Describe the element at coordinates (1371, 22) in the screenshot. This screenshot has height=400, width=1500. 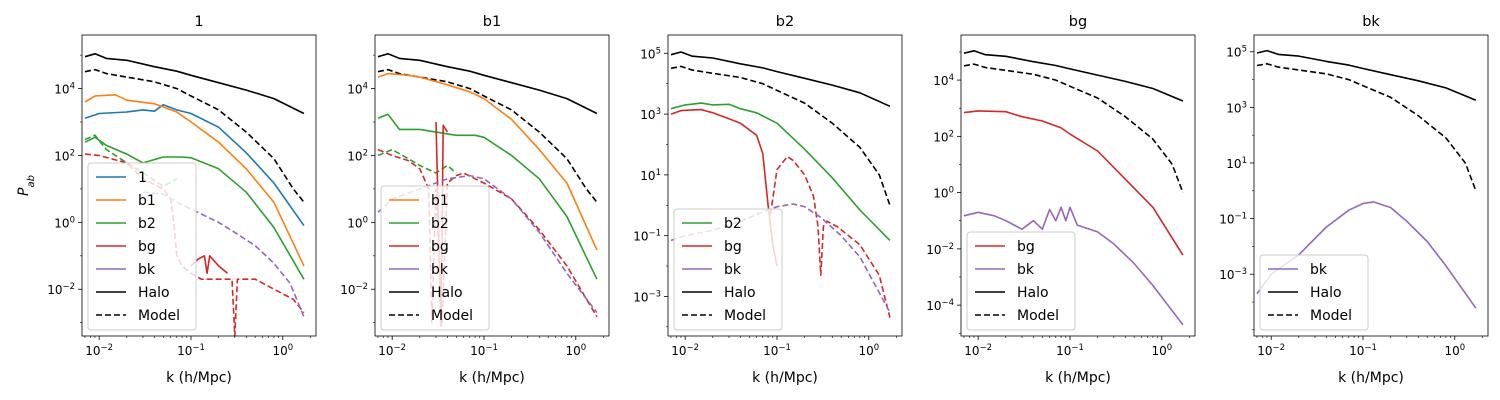
I see `panel-title: bk` at that location.